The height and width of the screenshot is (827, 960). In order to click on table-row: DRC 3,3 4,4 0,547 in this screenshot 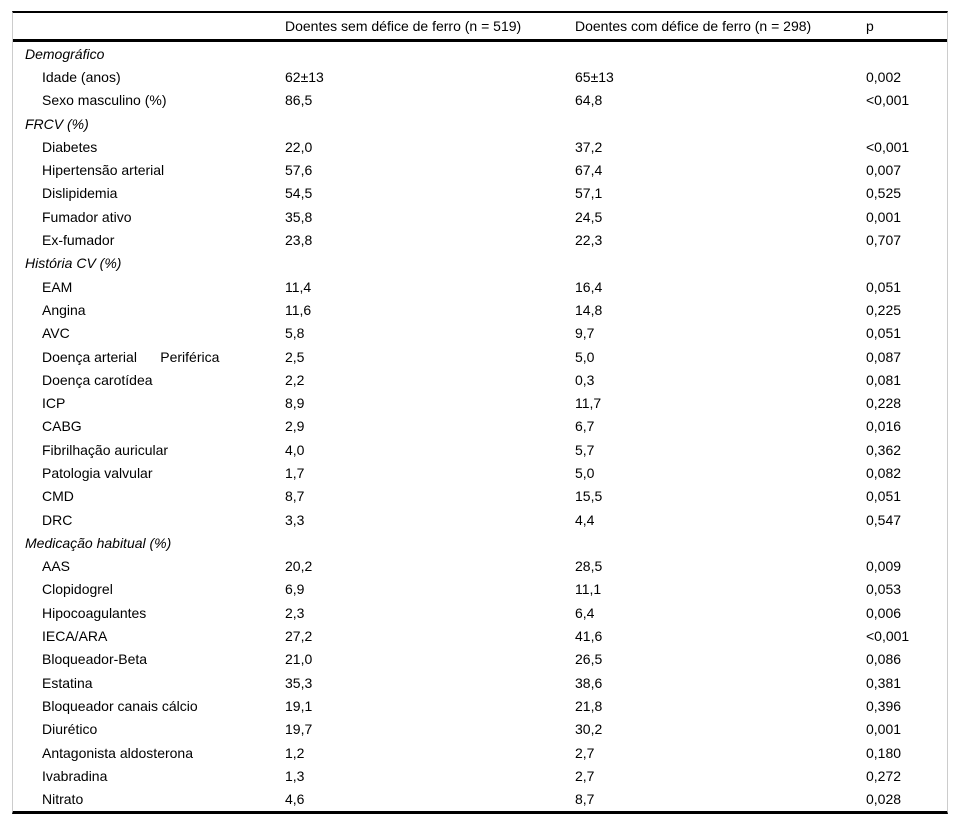, I will do `click(480, 519)`.